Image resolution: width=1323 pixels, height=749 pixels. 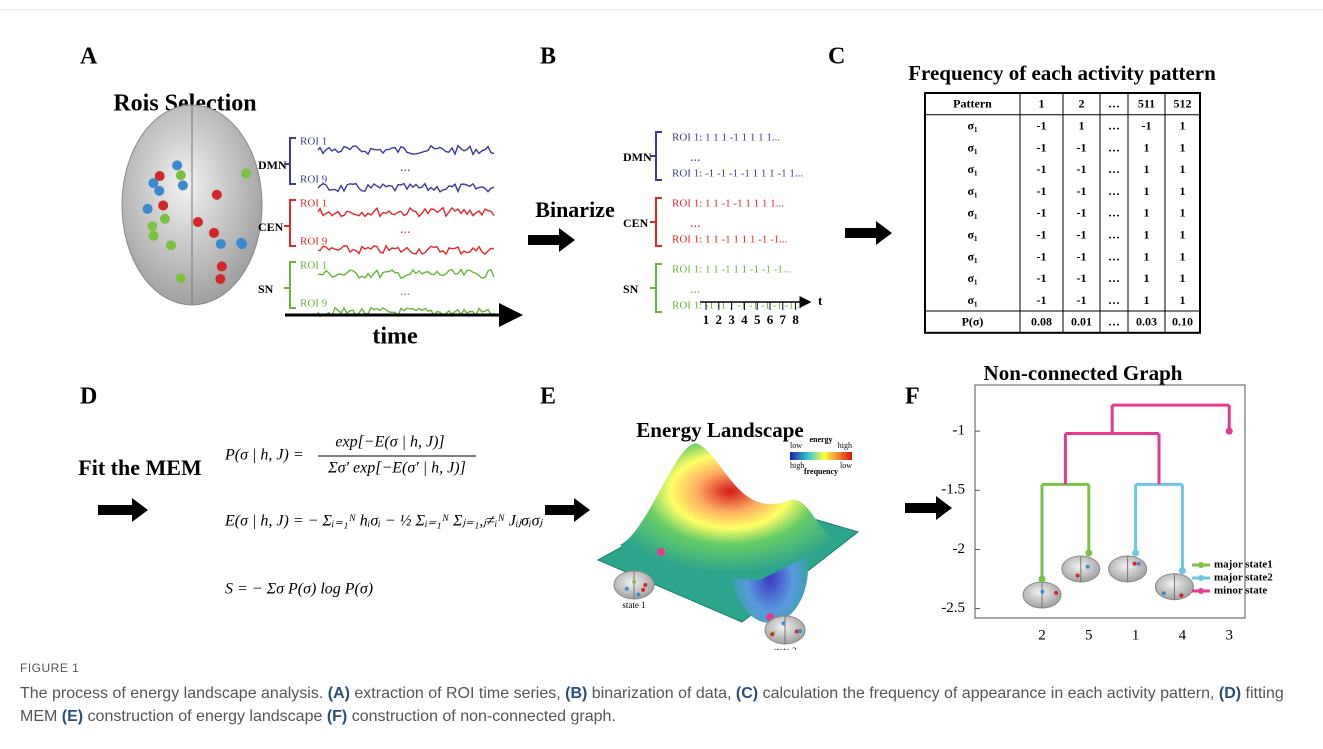 What do you see at coordinates (637, 157) in the screenshot?
I see `network-label: DMN` at bounding box center [637, 157].